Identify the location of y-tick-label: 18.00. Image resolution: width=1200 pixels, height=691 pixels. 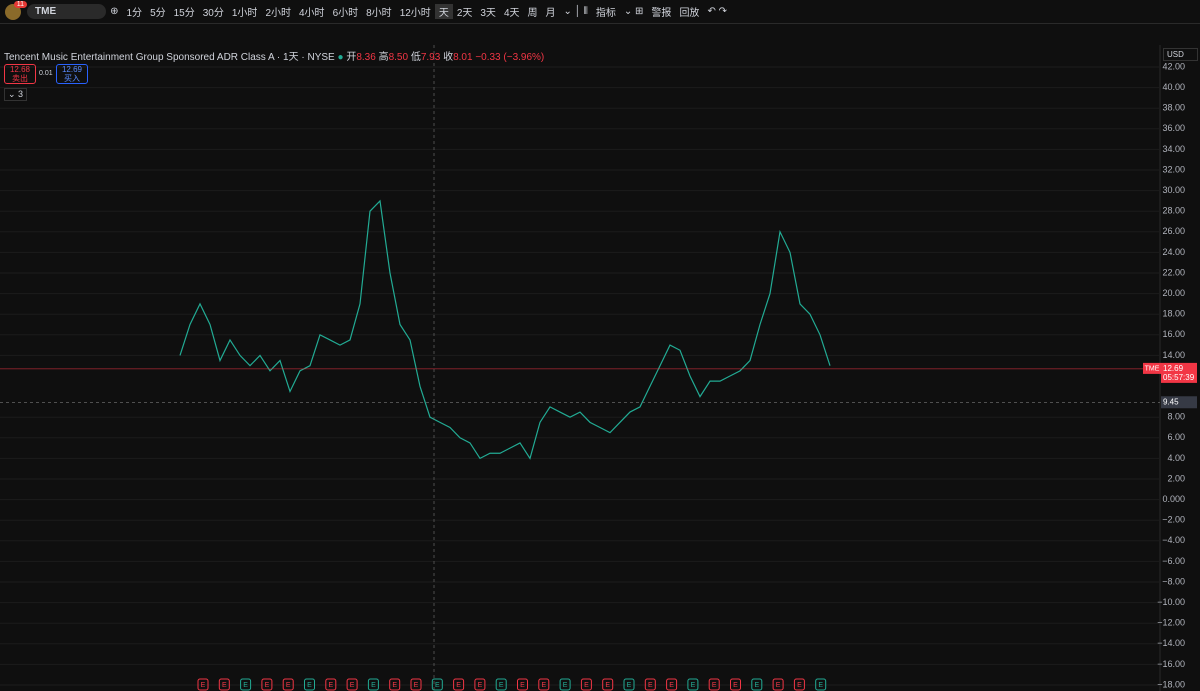
(1173, 314).